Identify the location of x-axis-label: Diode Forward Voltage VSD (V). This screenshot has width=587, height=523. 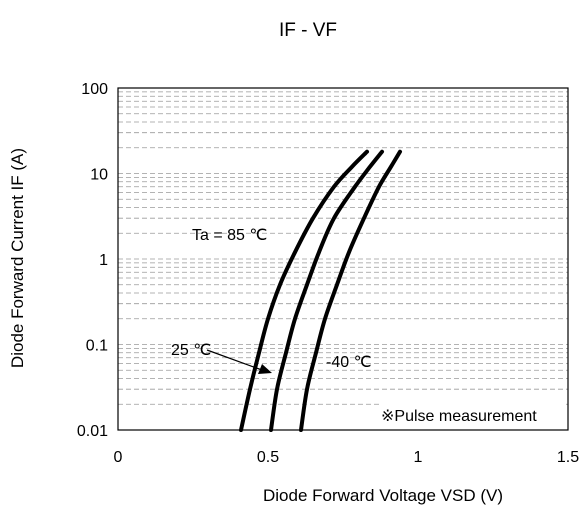
(383, 495).